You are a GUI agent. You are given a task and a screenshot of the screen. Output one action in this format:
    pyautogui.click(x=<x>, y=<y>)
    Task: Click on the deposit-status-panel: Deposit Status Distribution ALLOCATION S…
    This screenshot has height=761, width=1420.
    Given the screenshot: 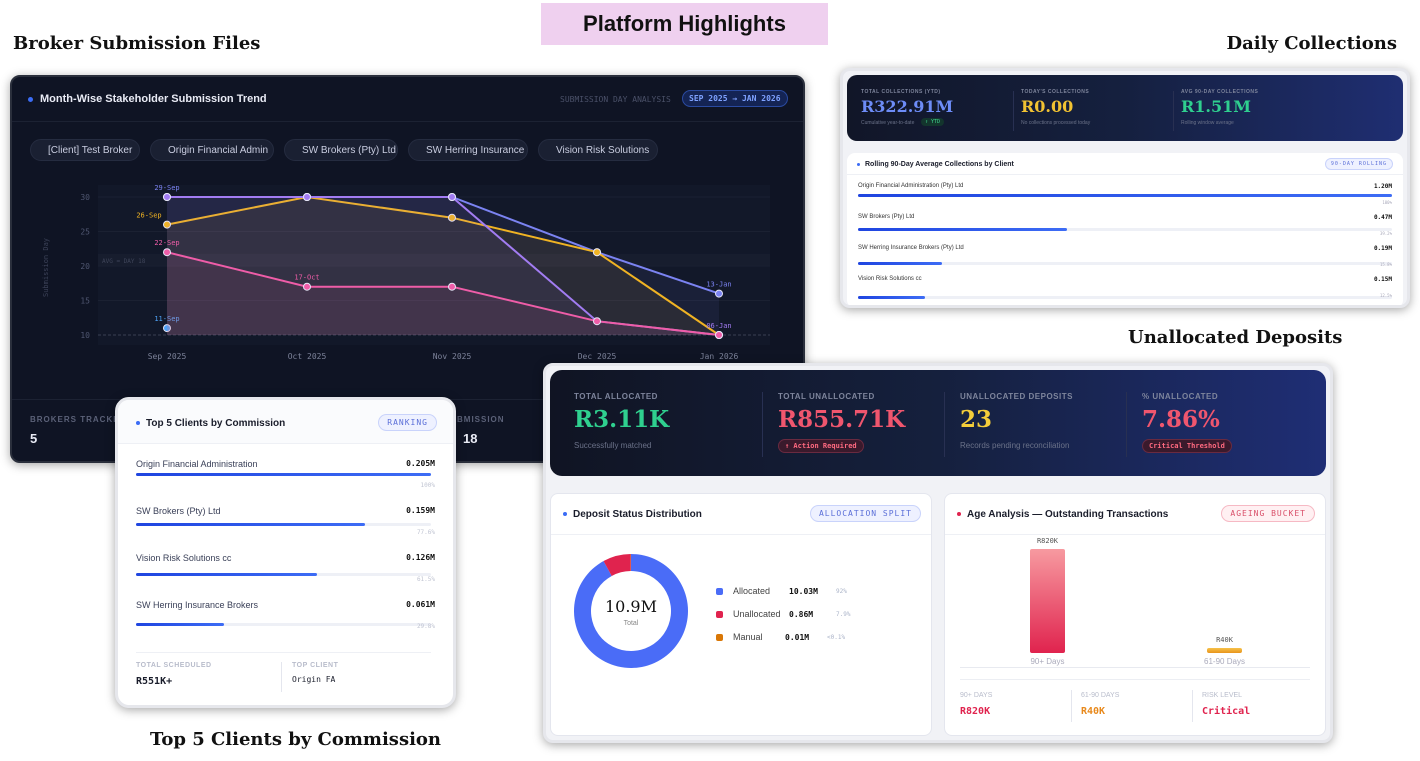 What is the action you would take?
    pyautogui.click(x=741, y=614)
    